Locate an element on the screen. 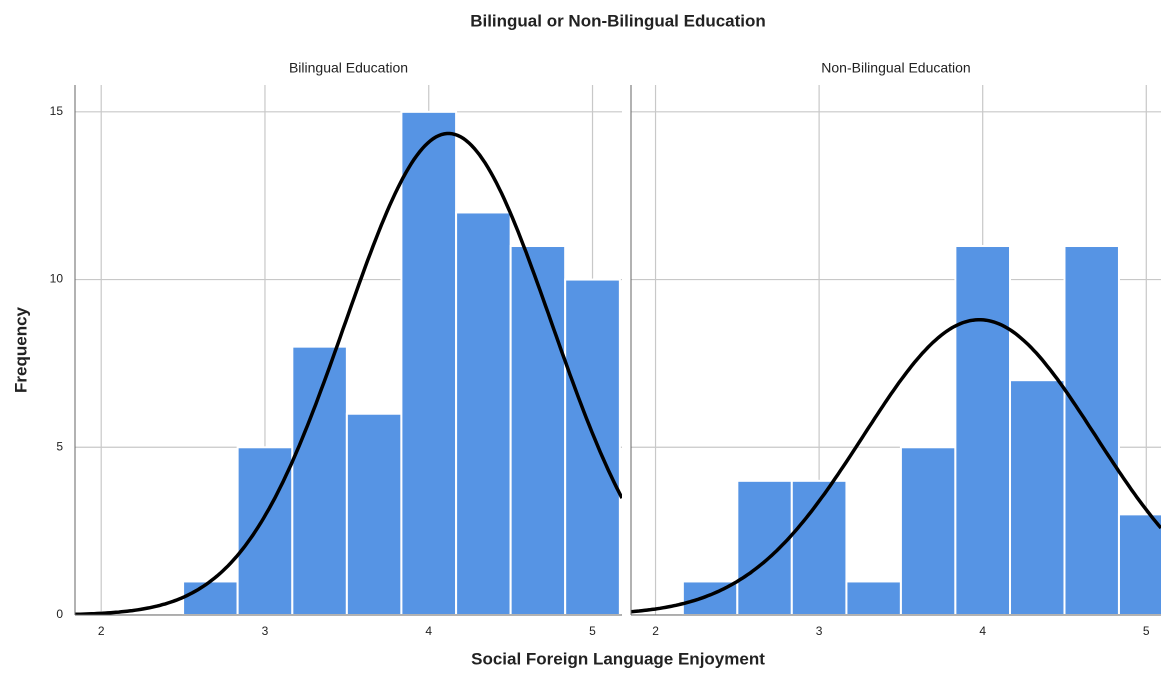 The height and width of the screenshot is (686, 1161). chart-title: Bilingual or Non-Bilingual Education is located at coordinates (618, 20).